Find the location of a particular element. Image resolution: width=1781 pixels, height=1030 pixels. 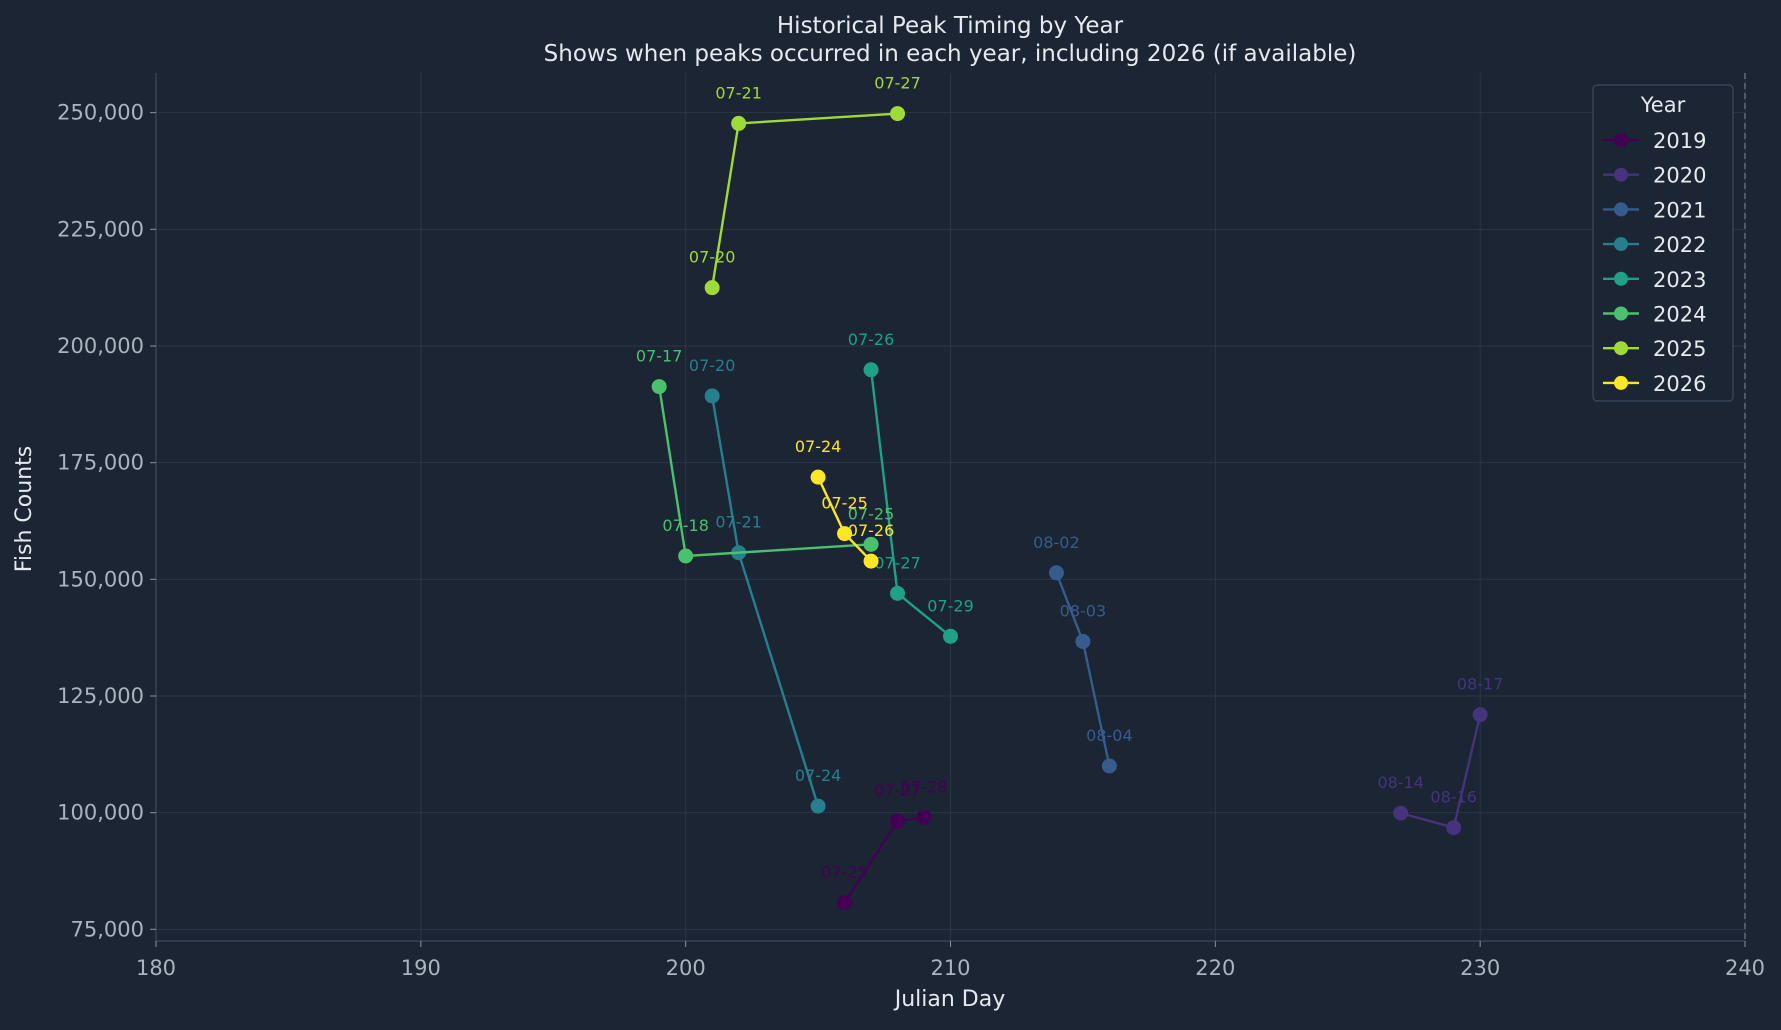

legend: Year 2019 2020 2021 2022 2023 2024 2025 2026 is located at coordinates (1663, 243).